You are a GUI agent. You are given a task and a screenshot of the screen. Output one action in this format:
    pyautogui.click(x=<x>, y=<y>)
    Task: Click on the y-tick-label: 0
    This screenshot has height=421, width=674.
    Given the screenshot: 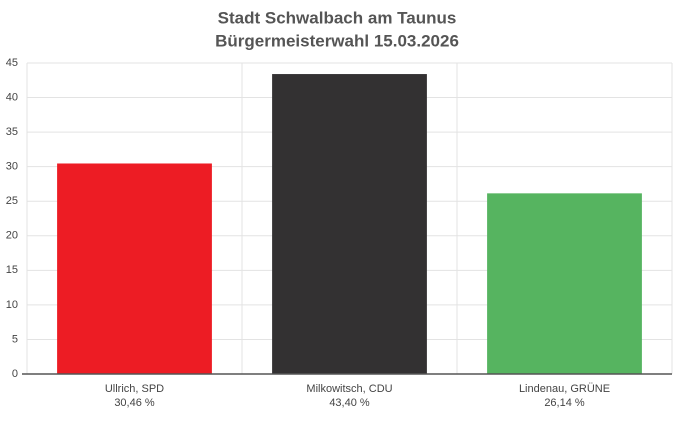 What is the action you would take?
    pyautogui.click(x=15, y=374)
    